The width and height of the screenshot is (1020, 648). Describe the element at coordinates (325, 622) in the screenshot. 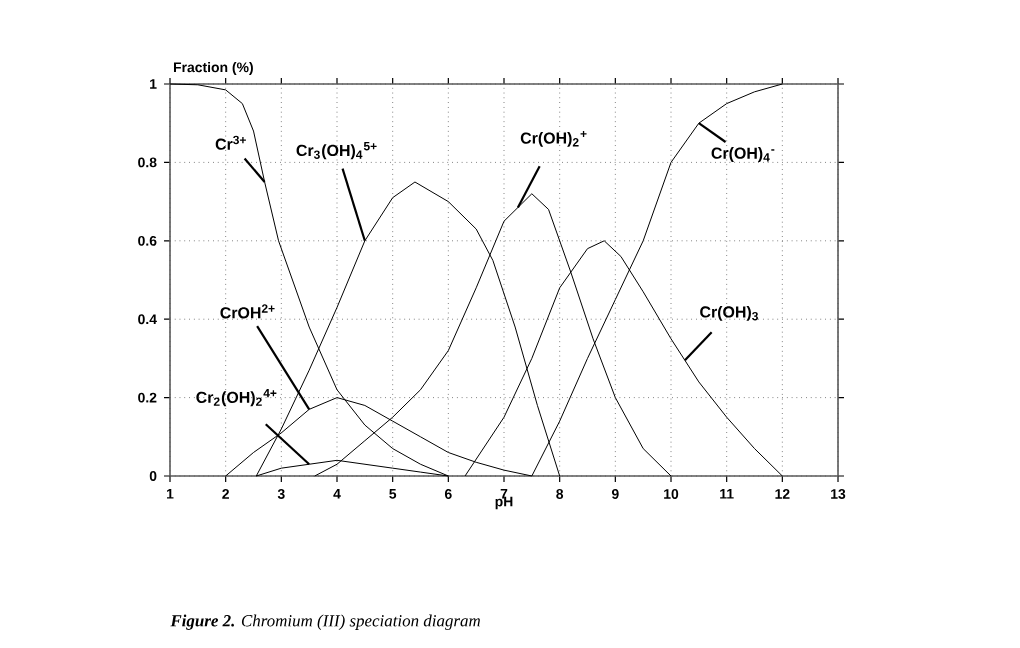

I see `text: Figure 2. Chromium (III) speciation diagram` at that location.